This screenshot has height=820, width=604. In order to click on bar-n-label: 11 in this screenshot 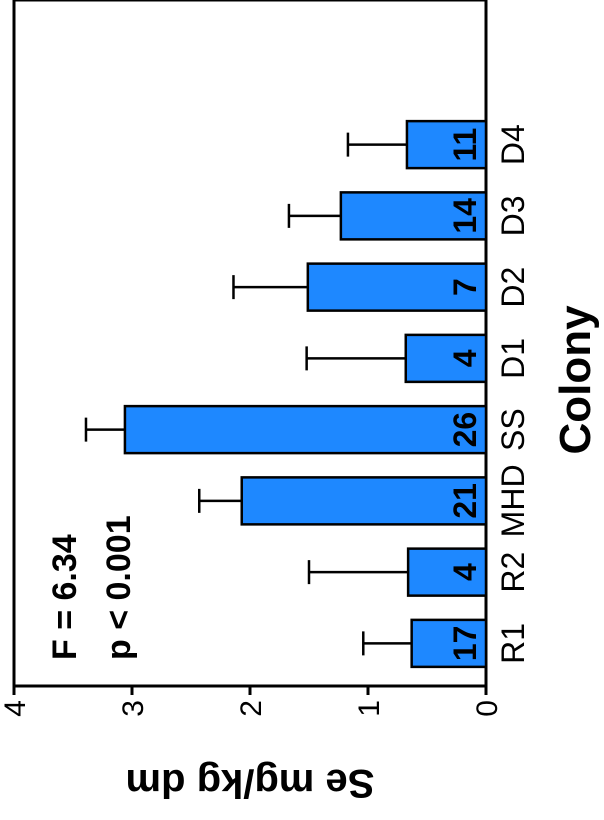, I will do `click(465, 145)`.